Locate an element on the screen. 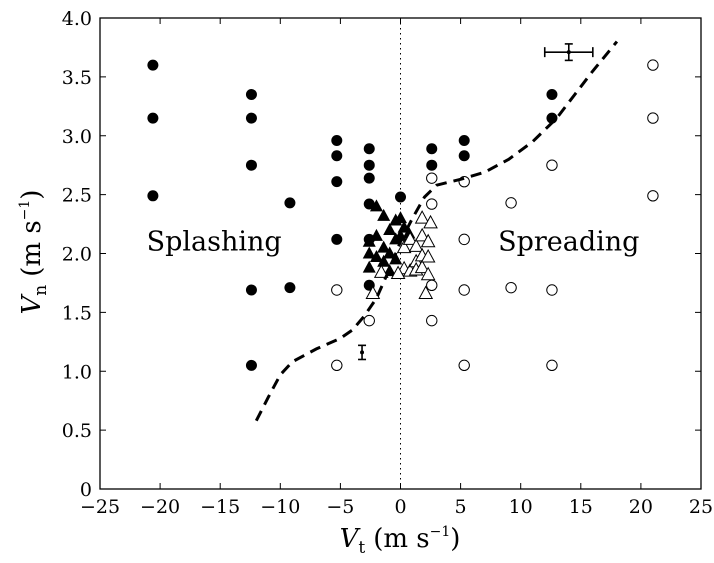 The width and height of the screenshot is (714, 563). x-tick-label: −25 is located at coordinates (100, 507).